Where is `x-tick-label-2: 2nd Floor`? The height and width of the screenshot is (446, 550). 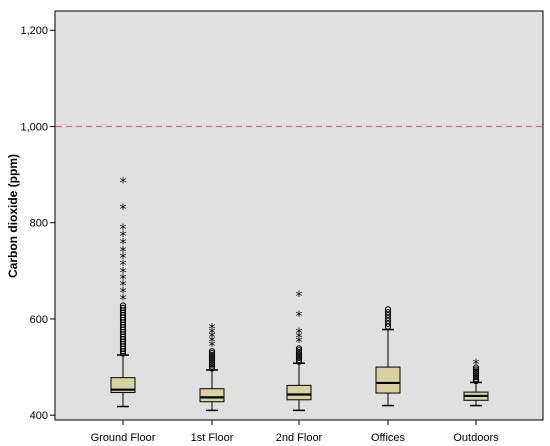
x-tick-label-2: 2nd Floor is located at coordinates (299, 438).